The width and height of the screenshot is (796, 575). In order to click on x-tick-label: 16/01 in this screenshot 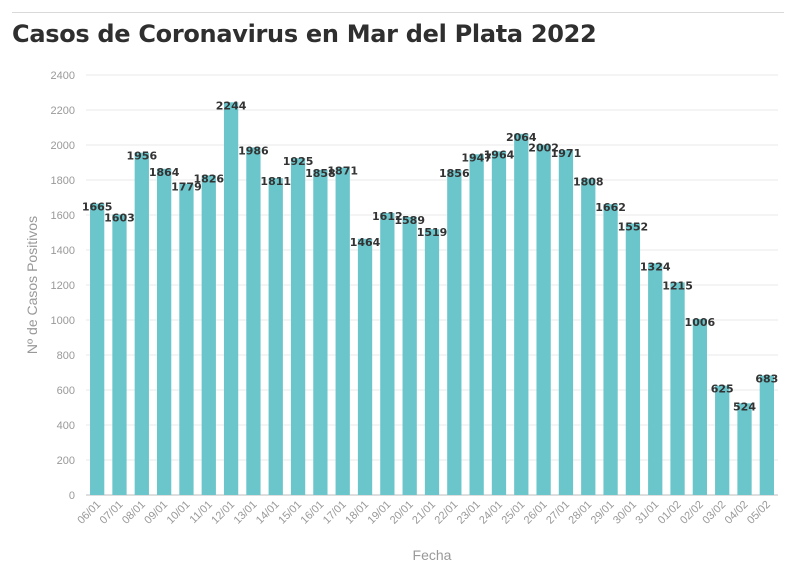, I will do `click(313, 513)`.